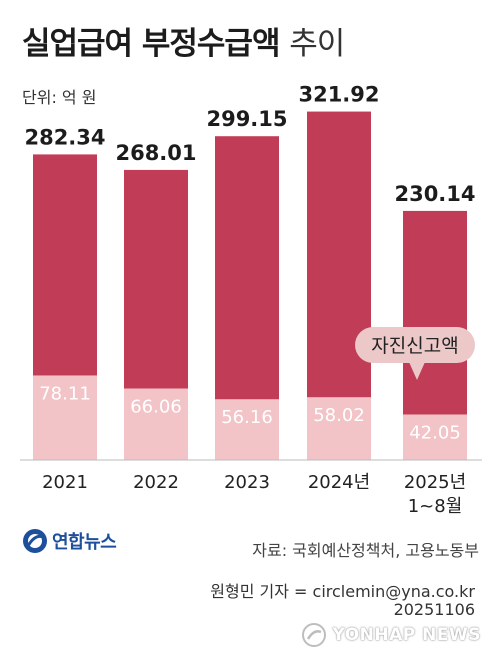 The width and height of the screenshot is (499, 666). I want to click on yonhap-watermark: YONHAP NEWS, so click(391, 635).